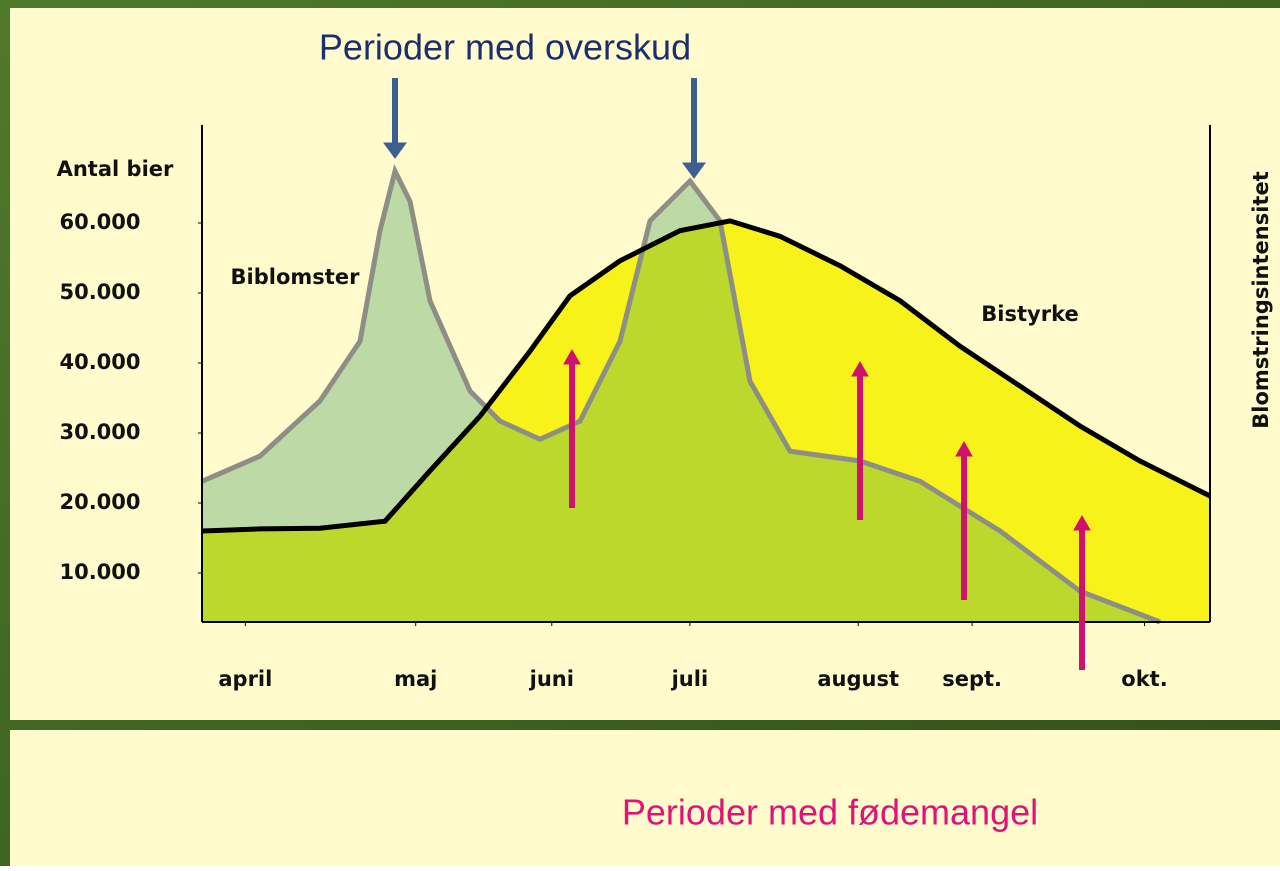 This screenshot has height=871, width=1280. Describe the element at coordinates (1029, 314) in the screenshot. I see `series-label: Bistyrke` at that location.